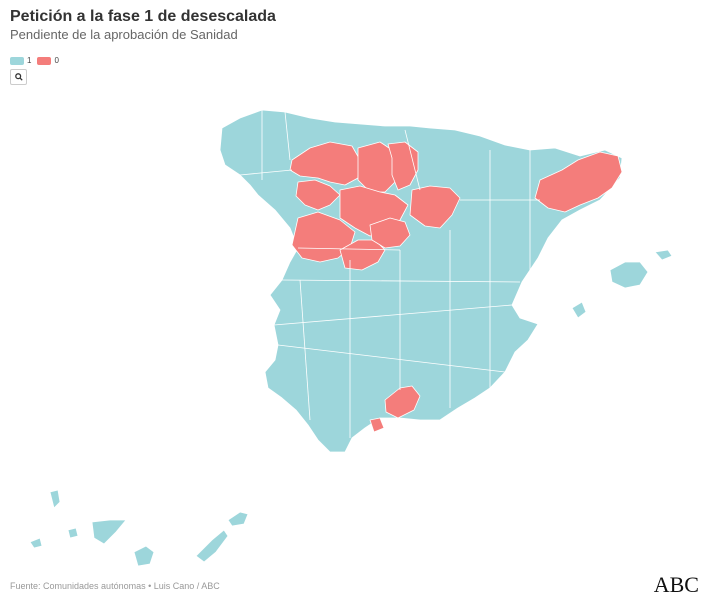  I want to click on region-madrid-area, so click(390, 233).